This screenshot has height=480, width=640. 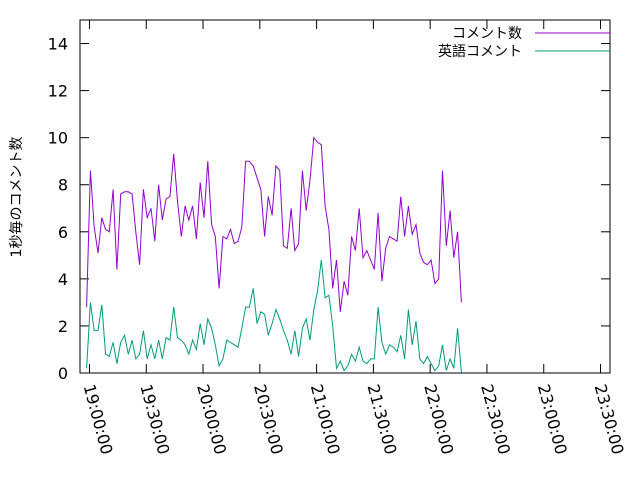 I want to click on x-tick-label: 21:30:00, so click(x=382, y=419).